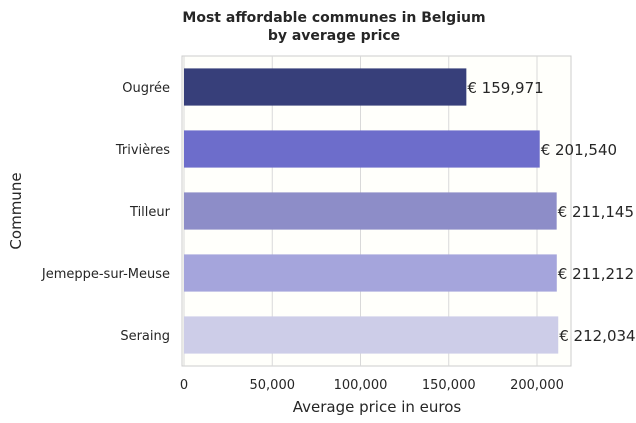 The image size is (636, 423). Describe the element at coordinates (596, 212) in the screenshot. I see `data-label: € 211,145` at that location.